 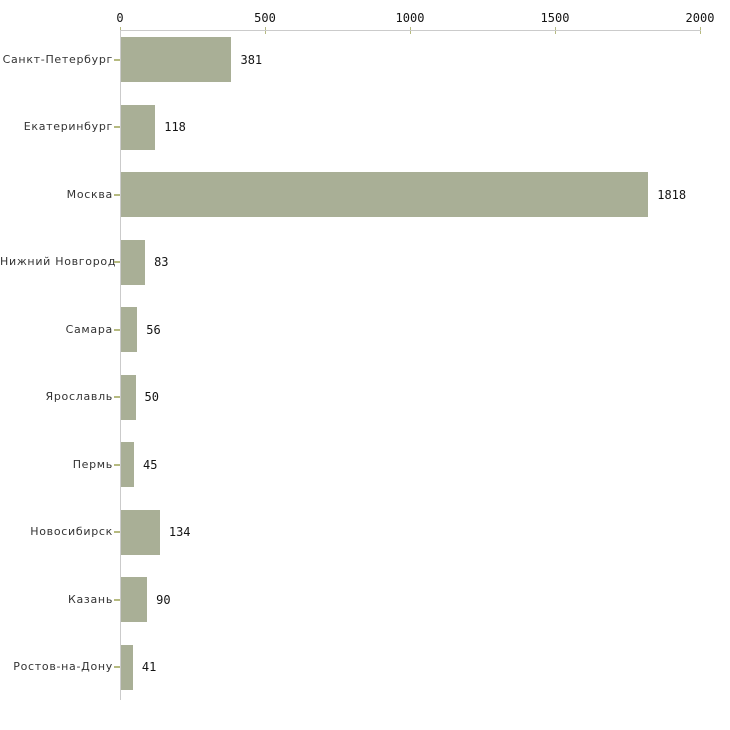 What do you see at coordinates (90, 599) in the screenshot?
I see `category-label: Казань` at bounding box center [90, 599].